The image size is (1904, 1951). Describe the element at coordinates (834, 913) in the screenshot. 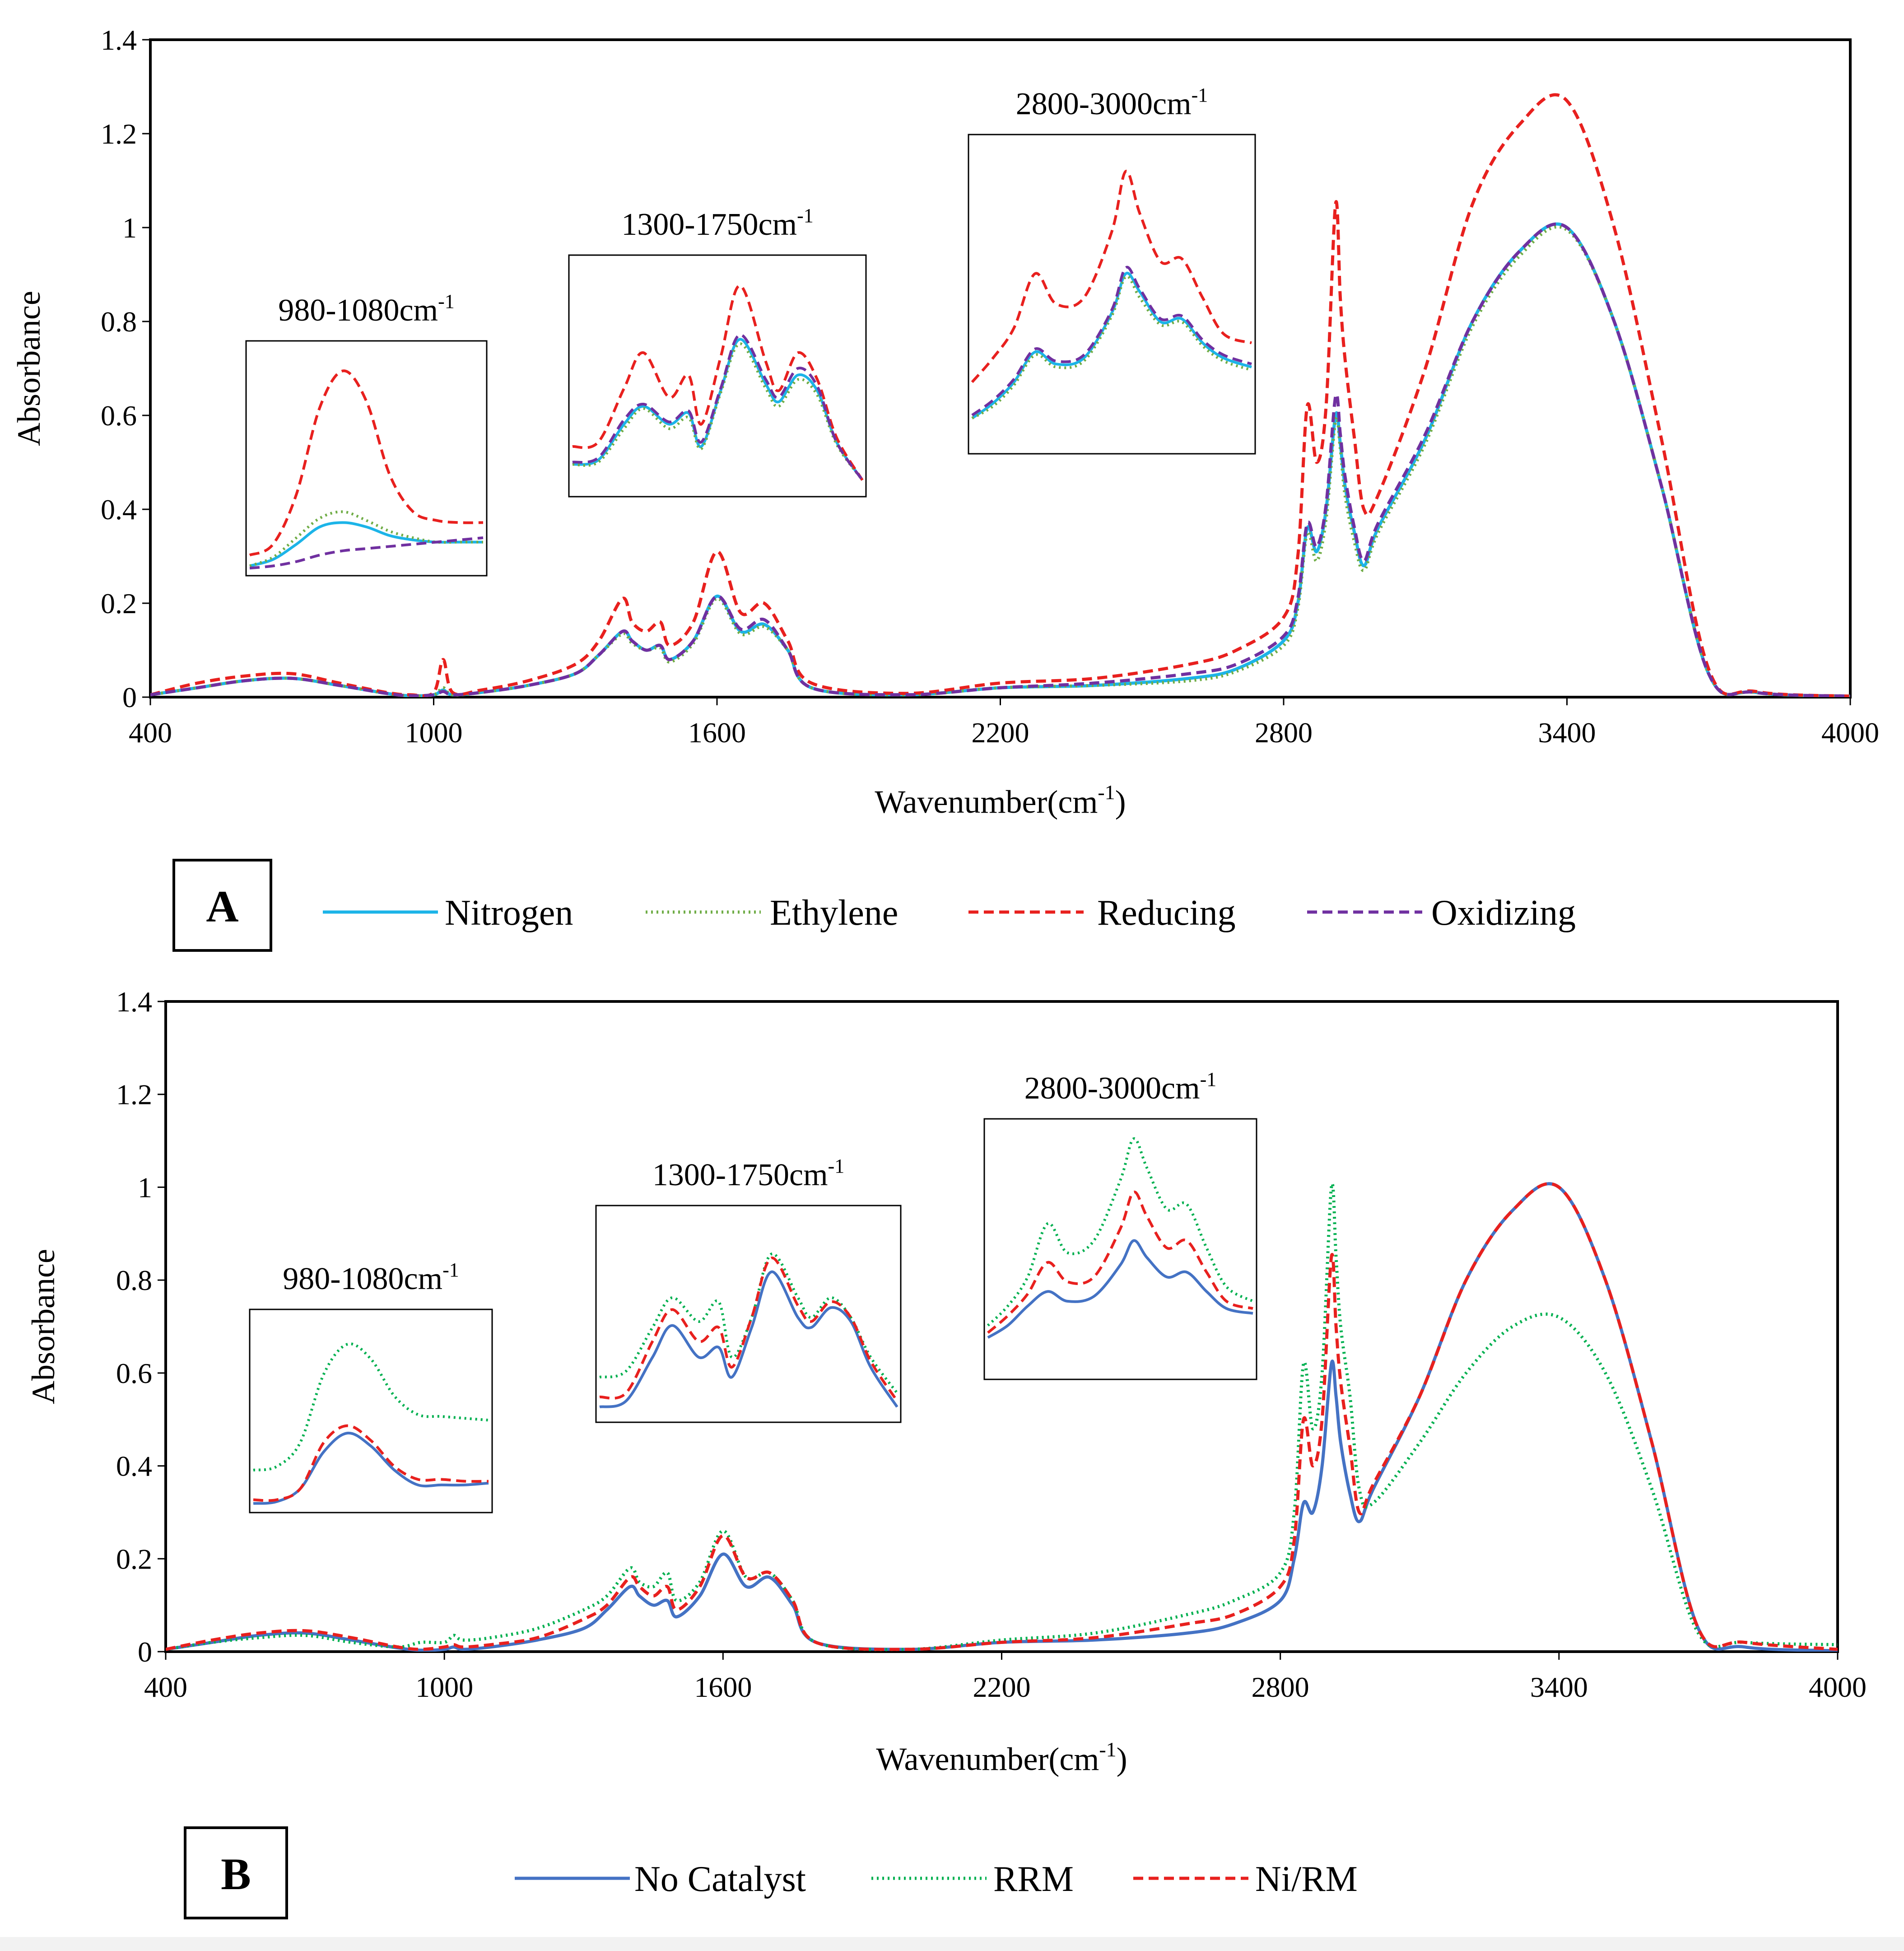

I see `legend-label: Ethylene` at that location.